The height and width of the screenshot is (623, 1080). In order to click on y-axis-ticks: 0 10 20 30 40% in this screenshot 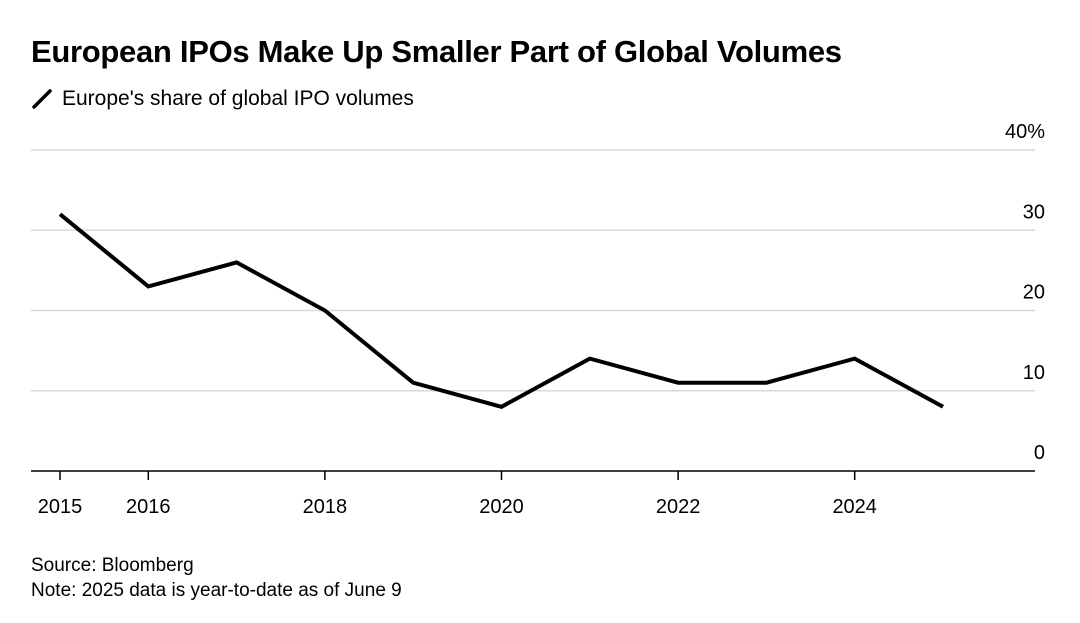, I will do `click(1025, 292)`.